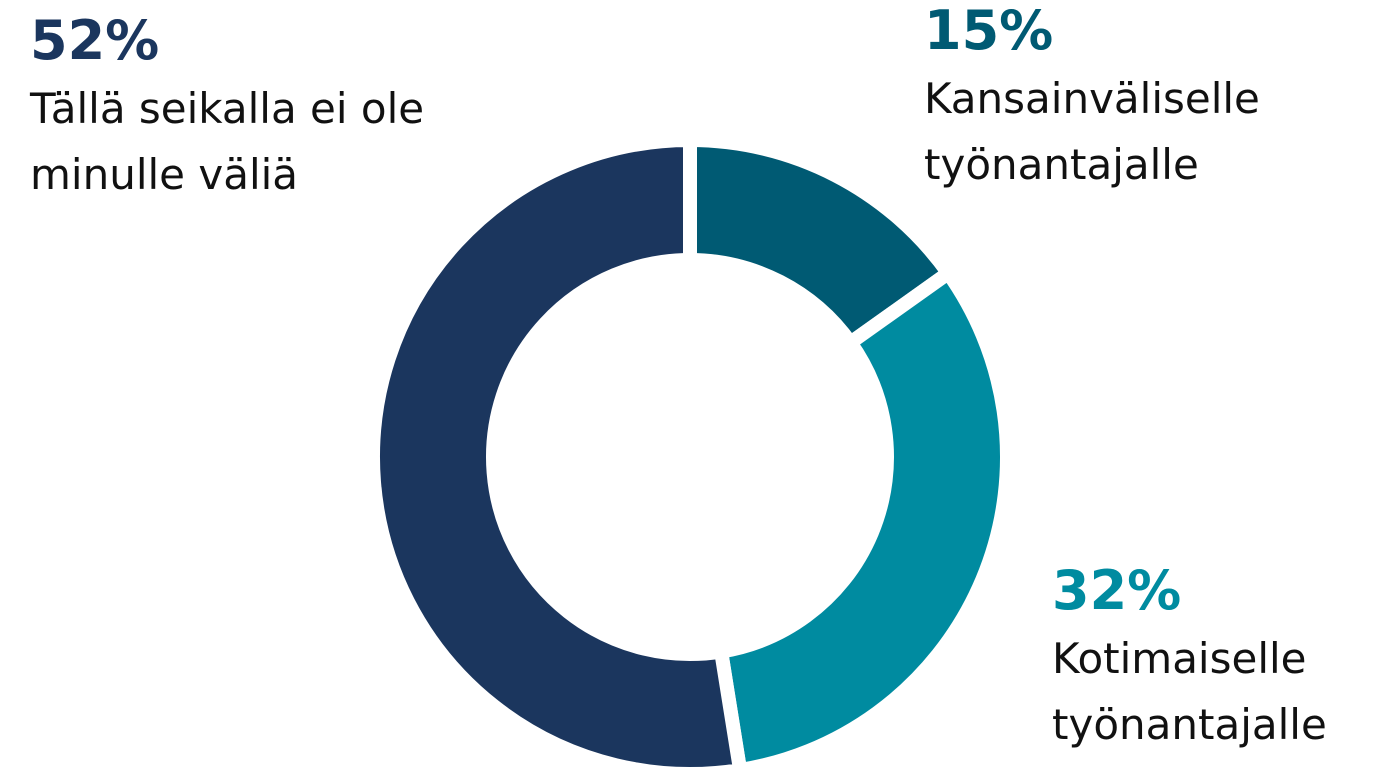 This screenshot has width=1379, height=773. Describe the element at coordinates (95, 40) in the screenshot. I see `value-label: 52%` at that location.